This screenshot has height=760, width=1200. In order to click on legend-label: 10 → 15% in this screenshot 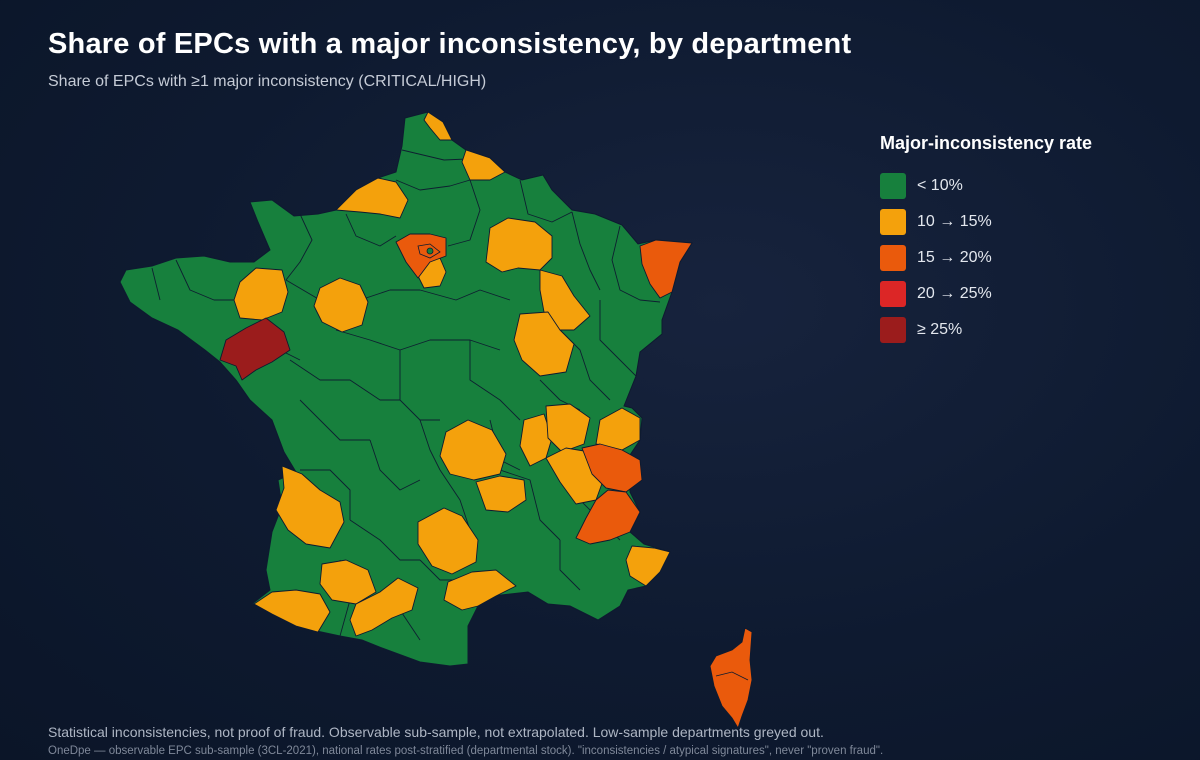, I will do `click(954, 221)`.